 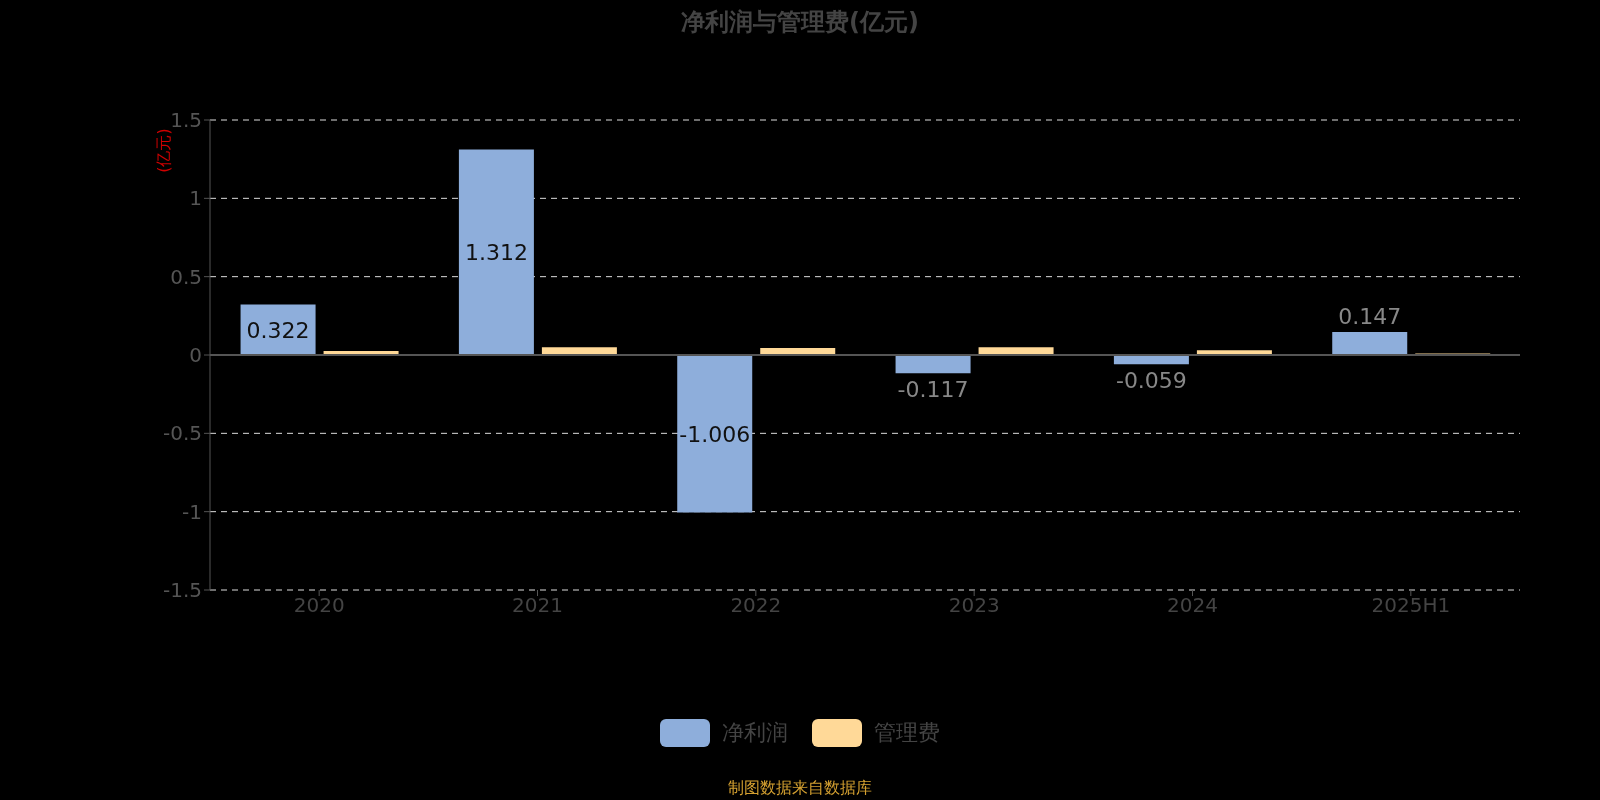 What do you see at coordinates (182, 433) in the screenshot?
I see `y-tick-label: -0.5` at bounding box center [182, 433].